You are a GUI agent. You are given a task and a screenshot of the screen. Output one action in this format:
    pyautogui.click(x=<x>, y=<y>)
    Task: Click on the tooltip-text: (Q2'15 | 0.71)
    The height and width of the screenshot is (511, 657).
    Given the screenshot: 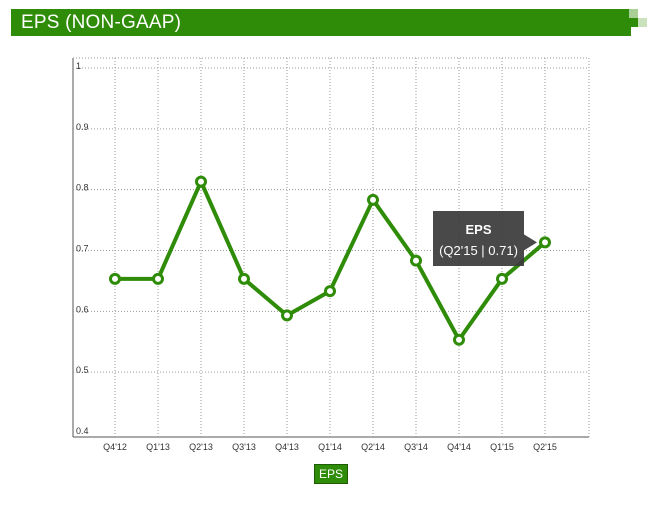 What is the action you would take?
    pyautogui.click(x=478, y=250)
    